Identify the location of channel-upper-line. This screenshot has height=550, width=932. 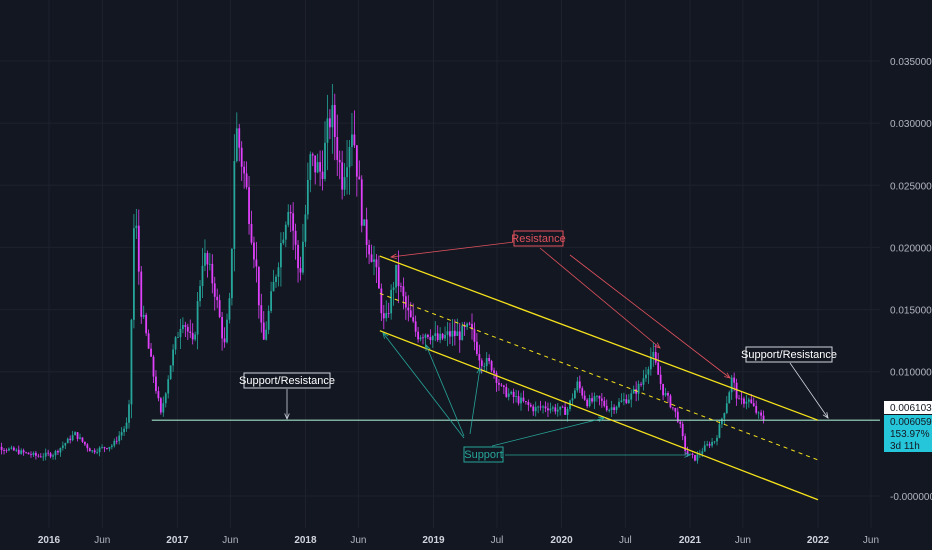
(599, 338).